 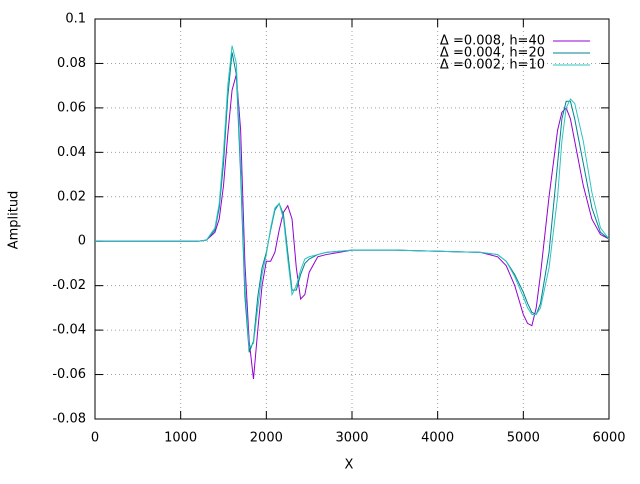 What do you see at coordinates (69, 285) in the screenshot?
I see `y-tick-label: -0.02` at bounding box center [69, 285].